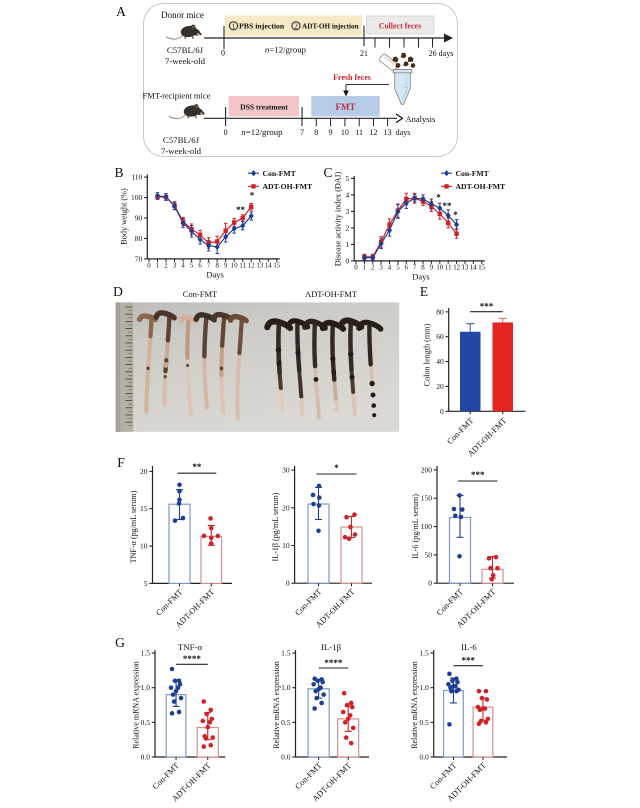  I want to click on svg-text: 80, so click(139, 238).